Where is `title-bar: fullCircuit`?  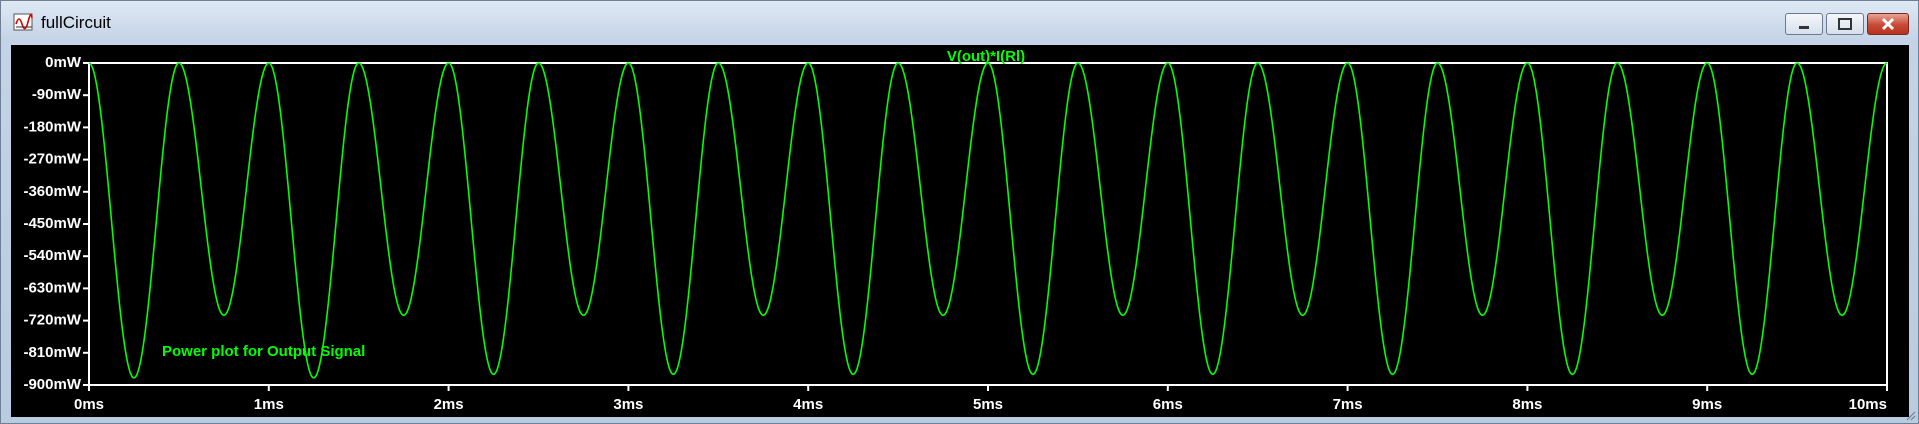
title-bar: fullCircuit is located at coordinates (959, 22).